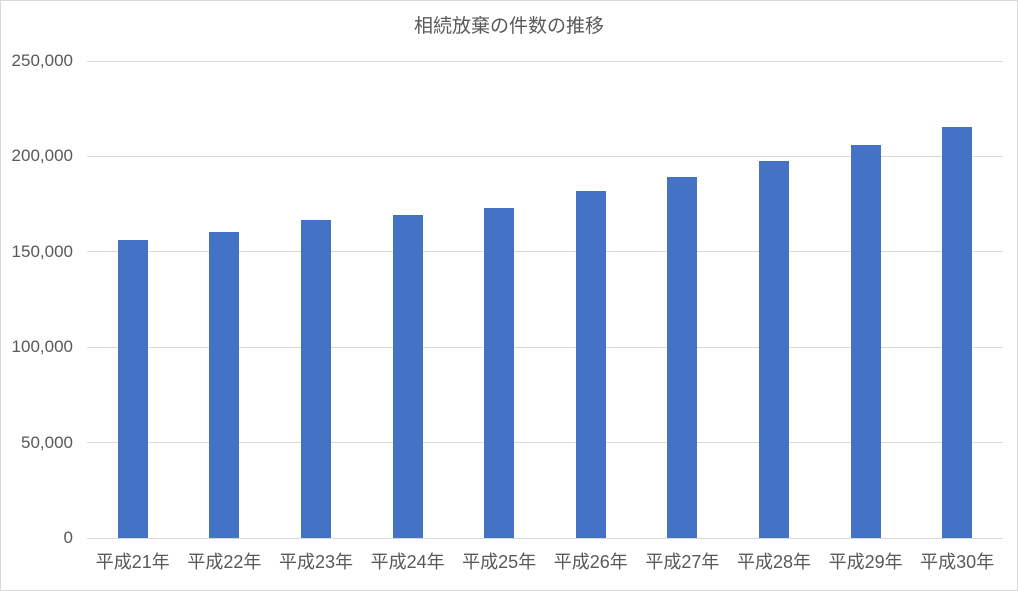  I want to click on x-tick-label: 平成23年, so click(316, 562).